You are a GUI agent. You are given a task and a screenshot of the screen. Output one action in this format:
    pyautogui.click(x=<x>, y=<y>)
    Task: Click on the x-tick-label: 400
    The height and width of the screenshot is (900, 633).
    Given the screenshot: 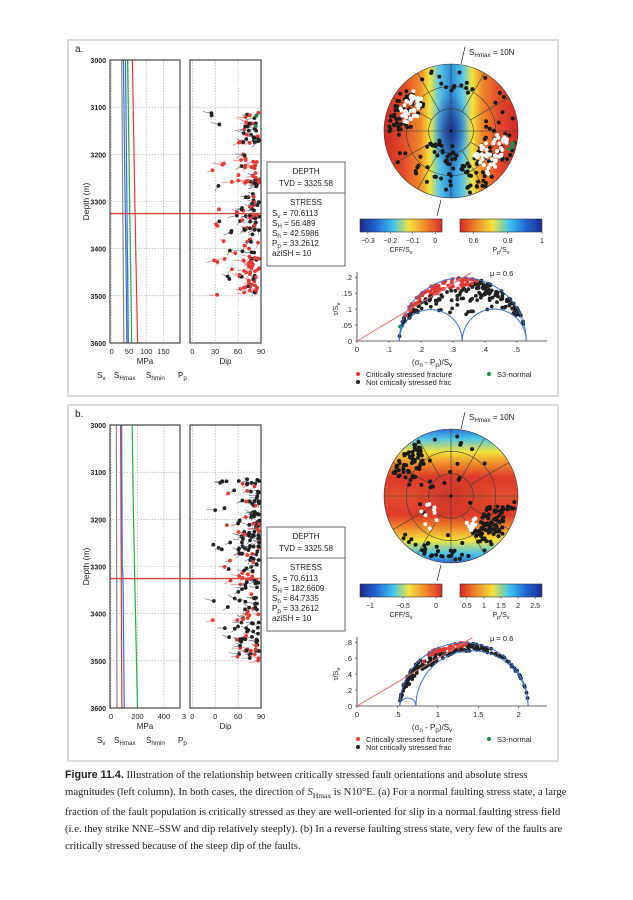 What is the action you would take?
    pyautogui.click(x=164, y=716)
    